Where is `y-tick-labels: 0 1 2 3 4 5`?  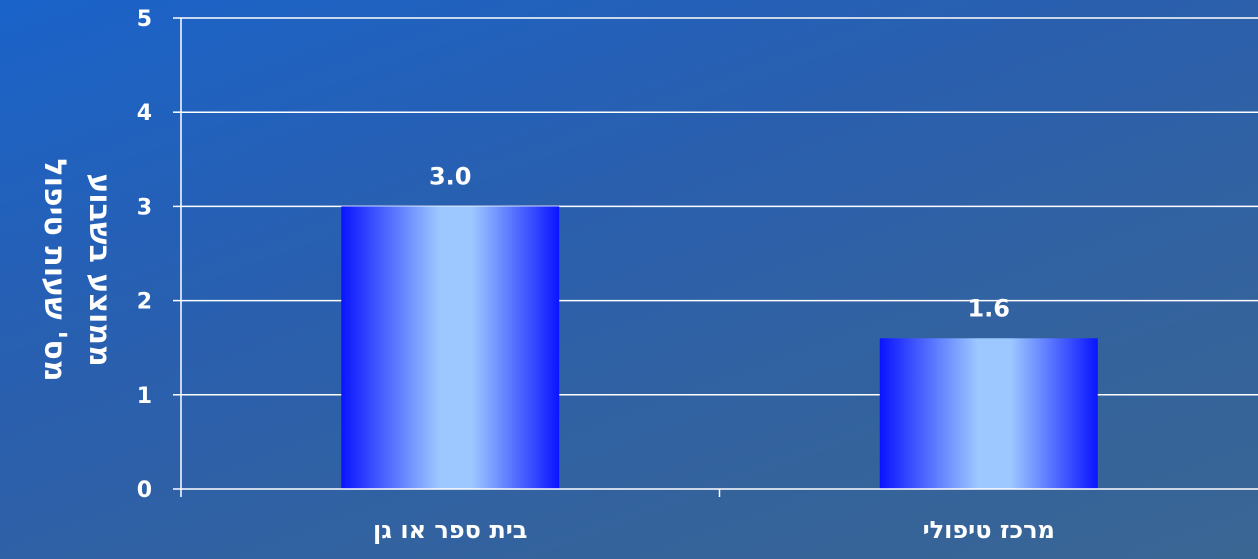
y-tick-labels: 0 1 2 3 4 5 is located at coordinates (144, 255).